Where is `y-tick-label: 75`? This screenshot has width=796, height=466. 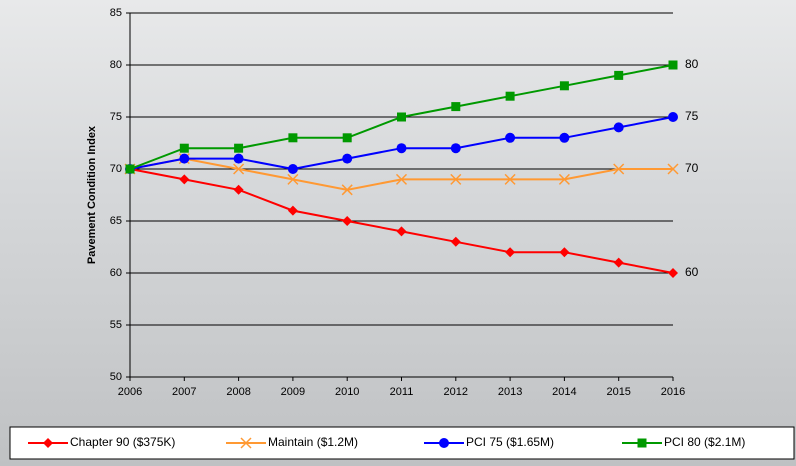
y-tick-label: 75 is located at coordinates (116, 117).